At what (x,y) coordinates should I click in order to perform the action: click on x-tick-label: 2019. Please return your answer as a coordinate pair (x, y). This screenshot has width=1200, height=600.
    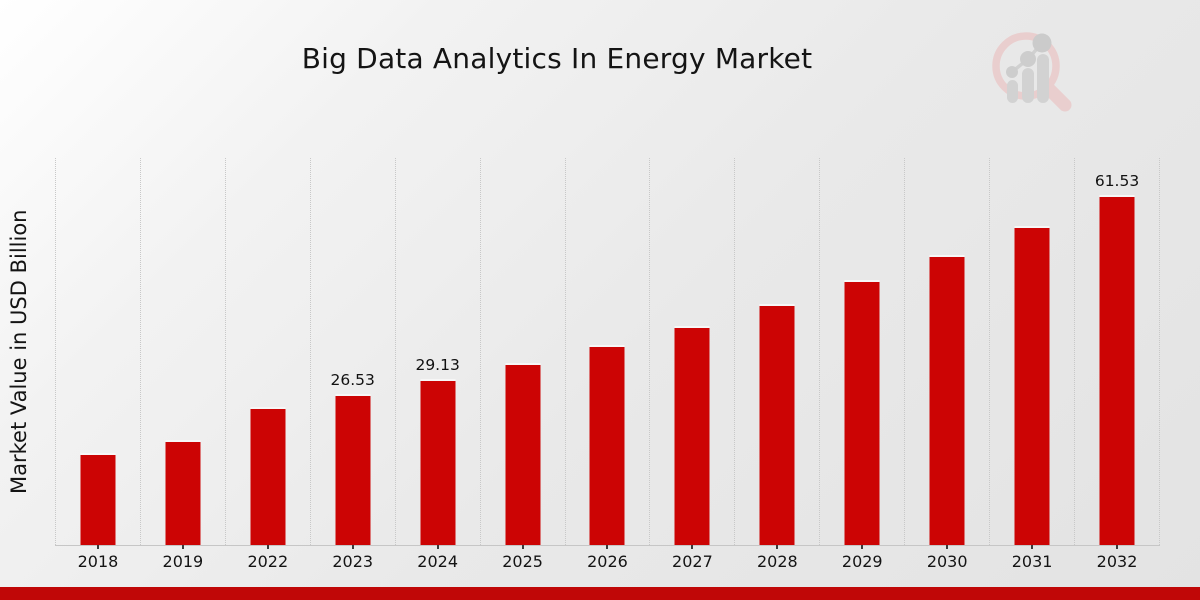
    Looking at the image, I should click on (183, 561).